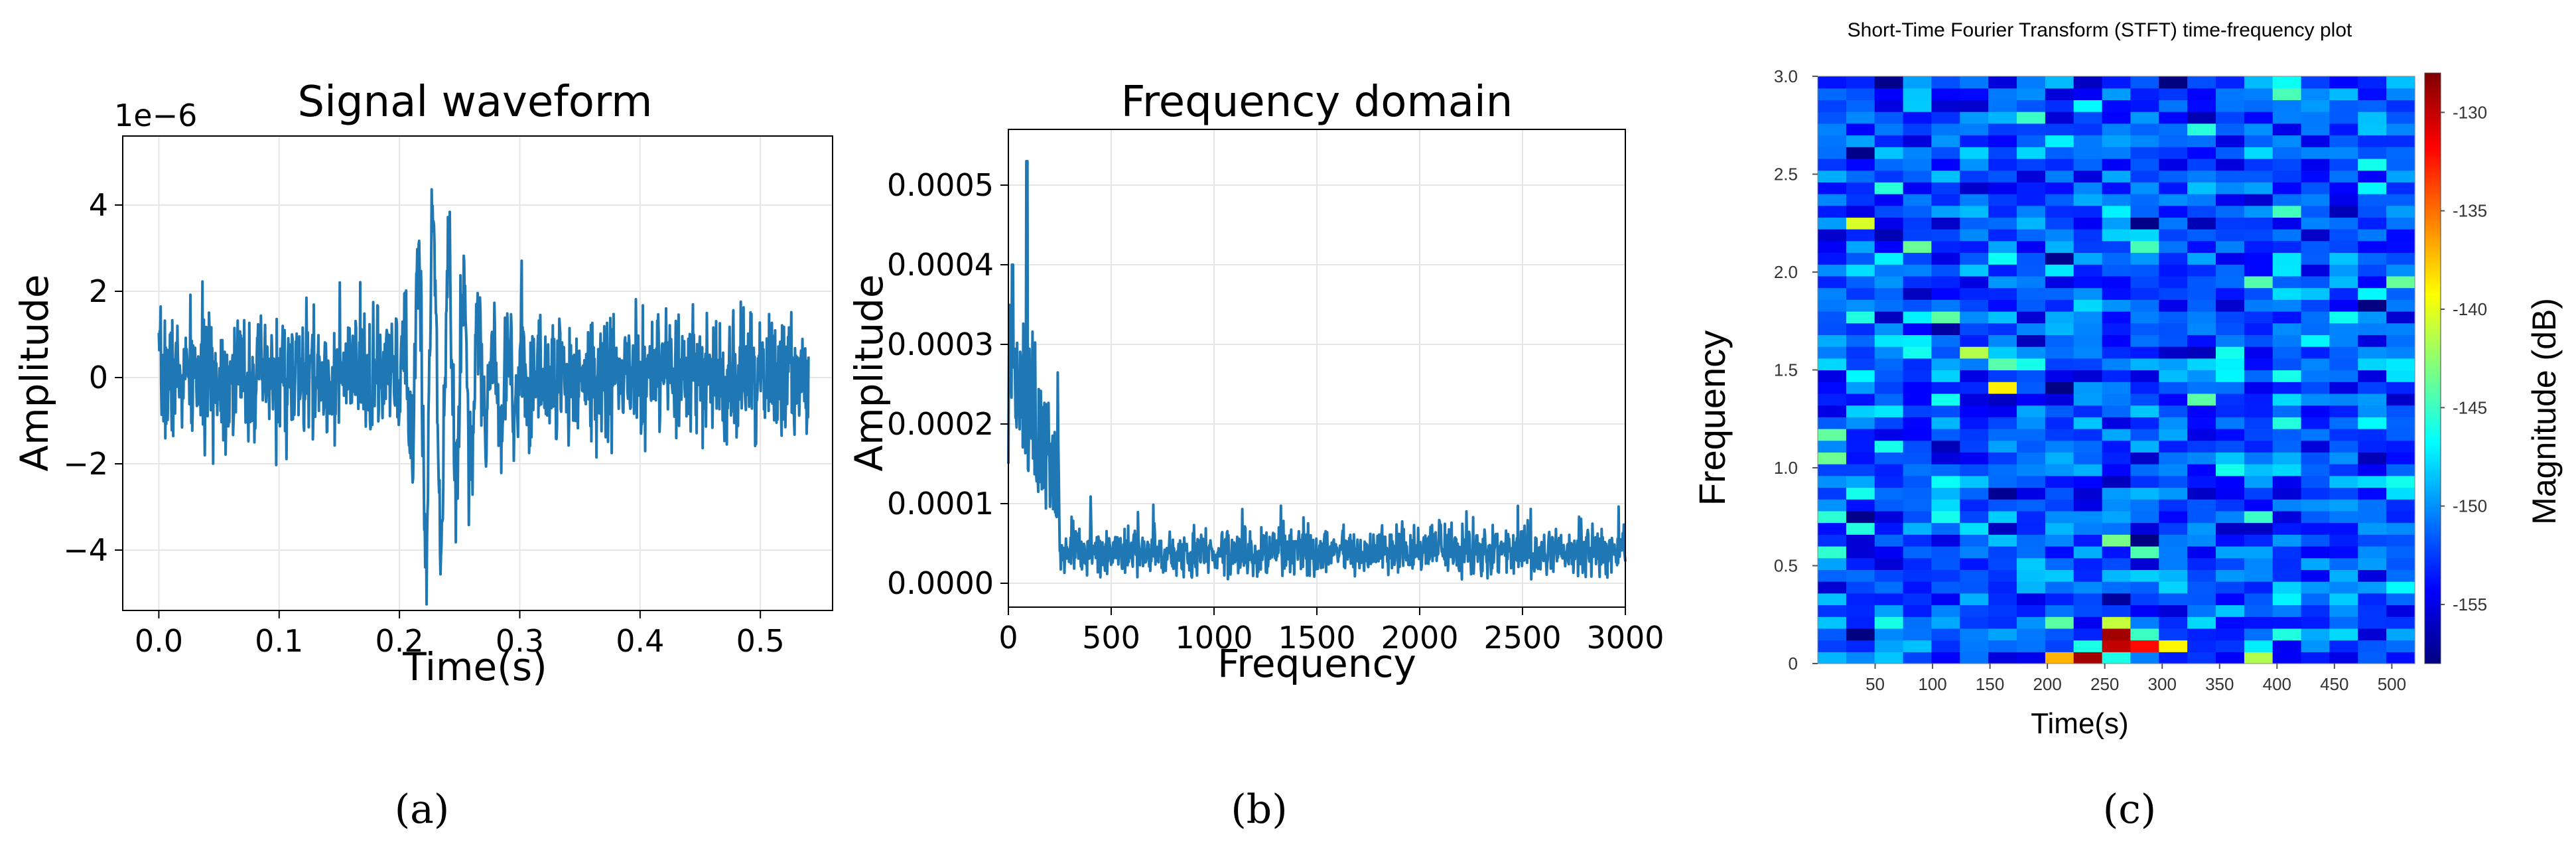 The height and width of the screenshot is (848, 2576). Describe the element at coordinates (1316, 663) in the screenshot. I see `panel-b-x-axis-label: Frequency` at that location.